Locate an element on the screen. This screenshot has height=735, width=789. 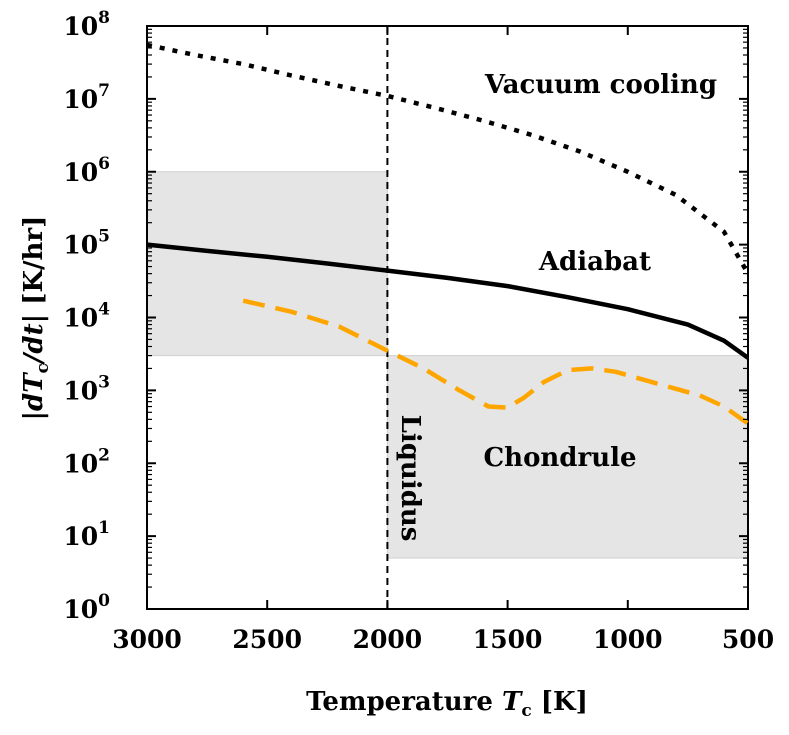
adiabat-line is located at coordinates (448, 301).